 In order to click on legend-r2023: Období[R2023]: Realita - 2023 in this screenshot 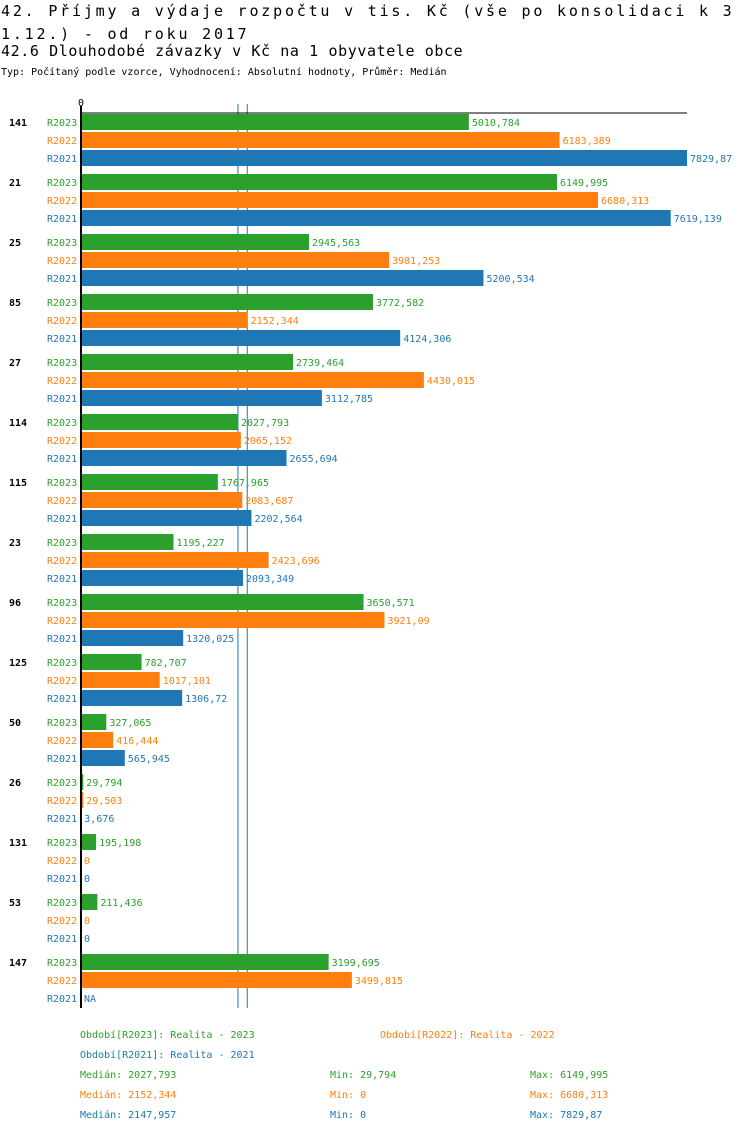, I will do `click(167, 1035)`.